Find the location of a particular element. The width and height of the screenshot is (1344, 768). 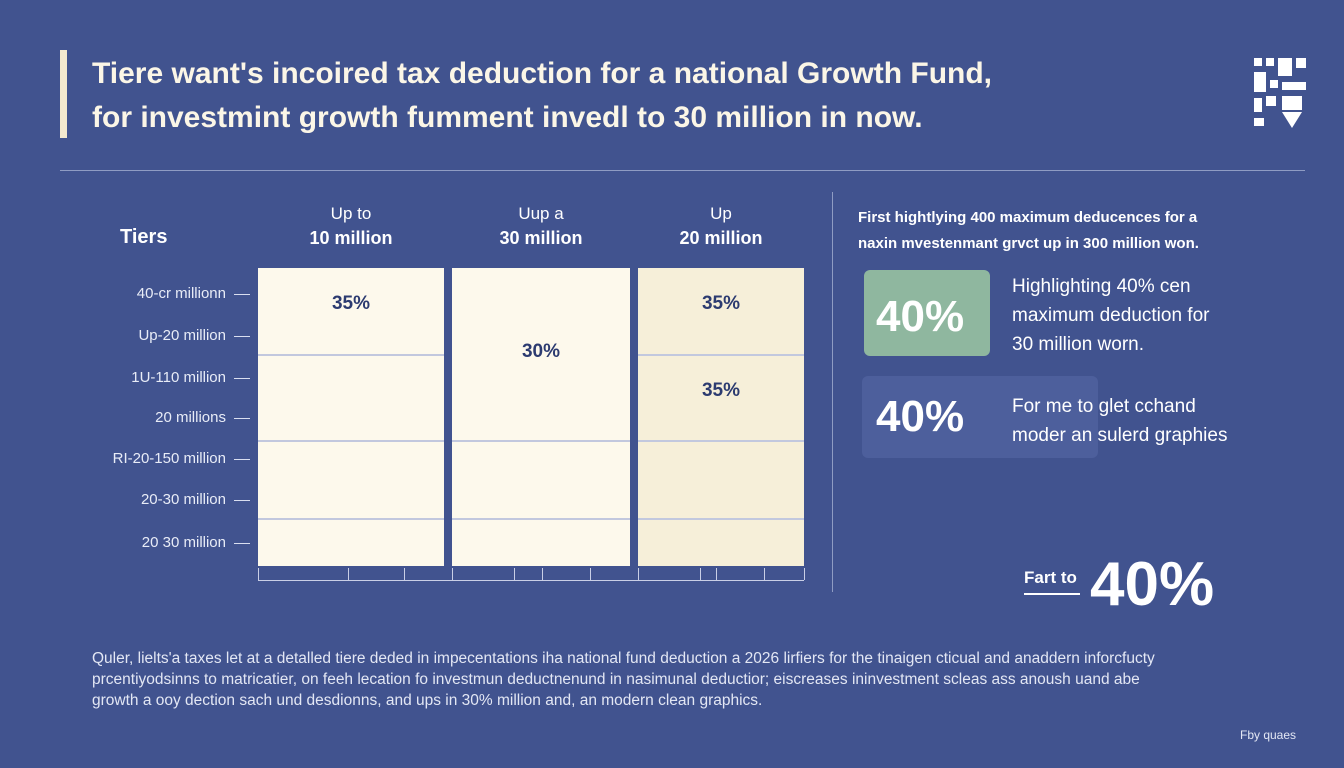

column-header-1-line-2: 30 million is located at coordinates (541, 238).